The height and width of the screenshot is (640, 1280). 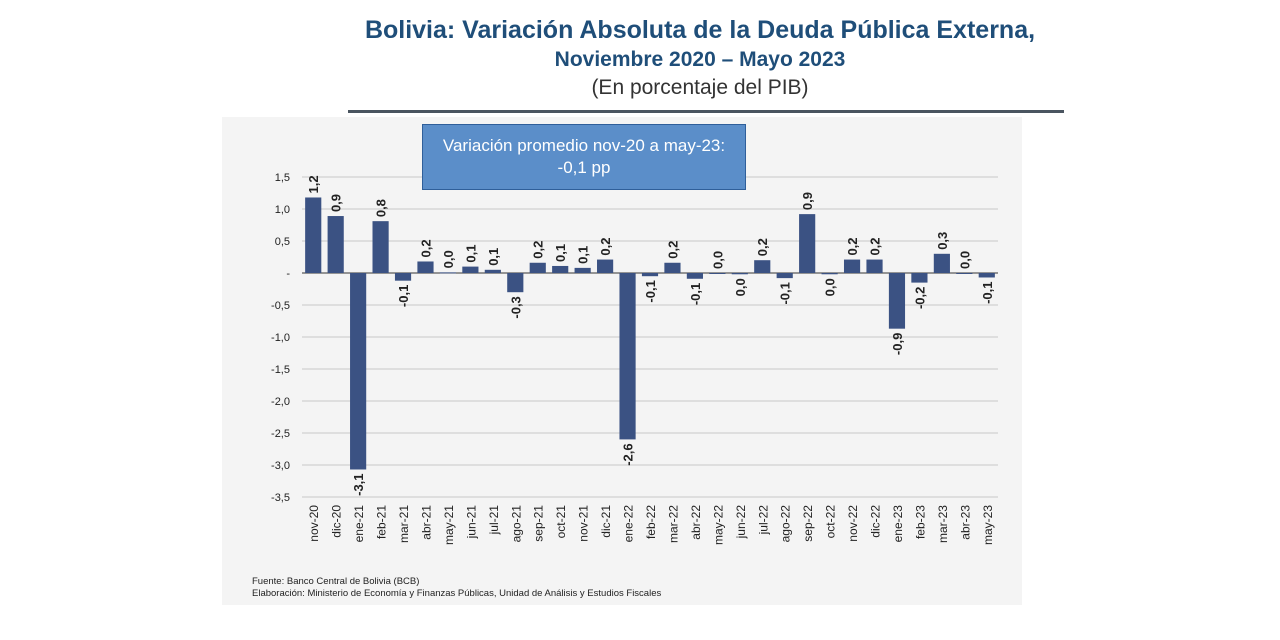 What do you see at coordinates (673, 524) in the screenshot?
I see `x-tick-label: mar-22` at bounding box center [673, 524].